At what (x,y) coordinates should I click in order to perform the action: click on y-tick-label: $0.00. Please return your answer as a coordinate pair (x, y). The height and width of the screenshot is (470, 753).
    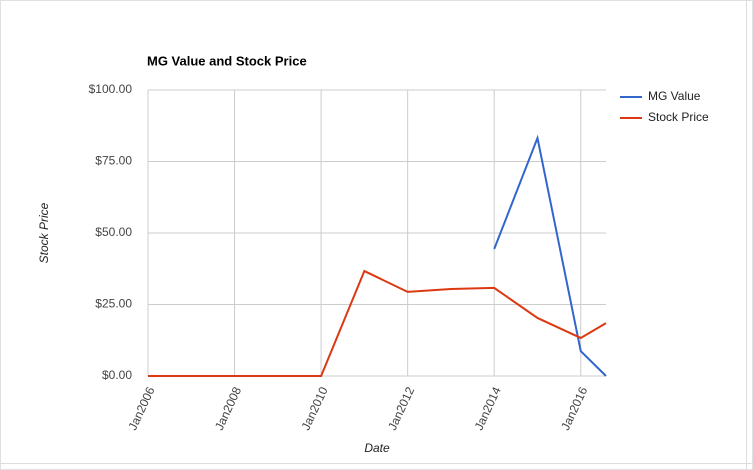
    Looking at the image, I should click on (117, 375).